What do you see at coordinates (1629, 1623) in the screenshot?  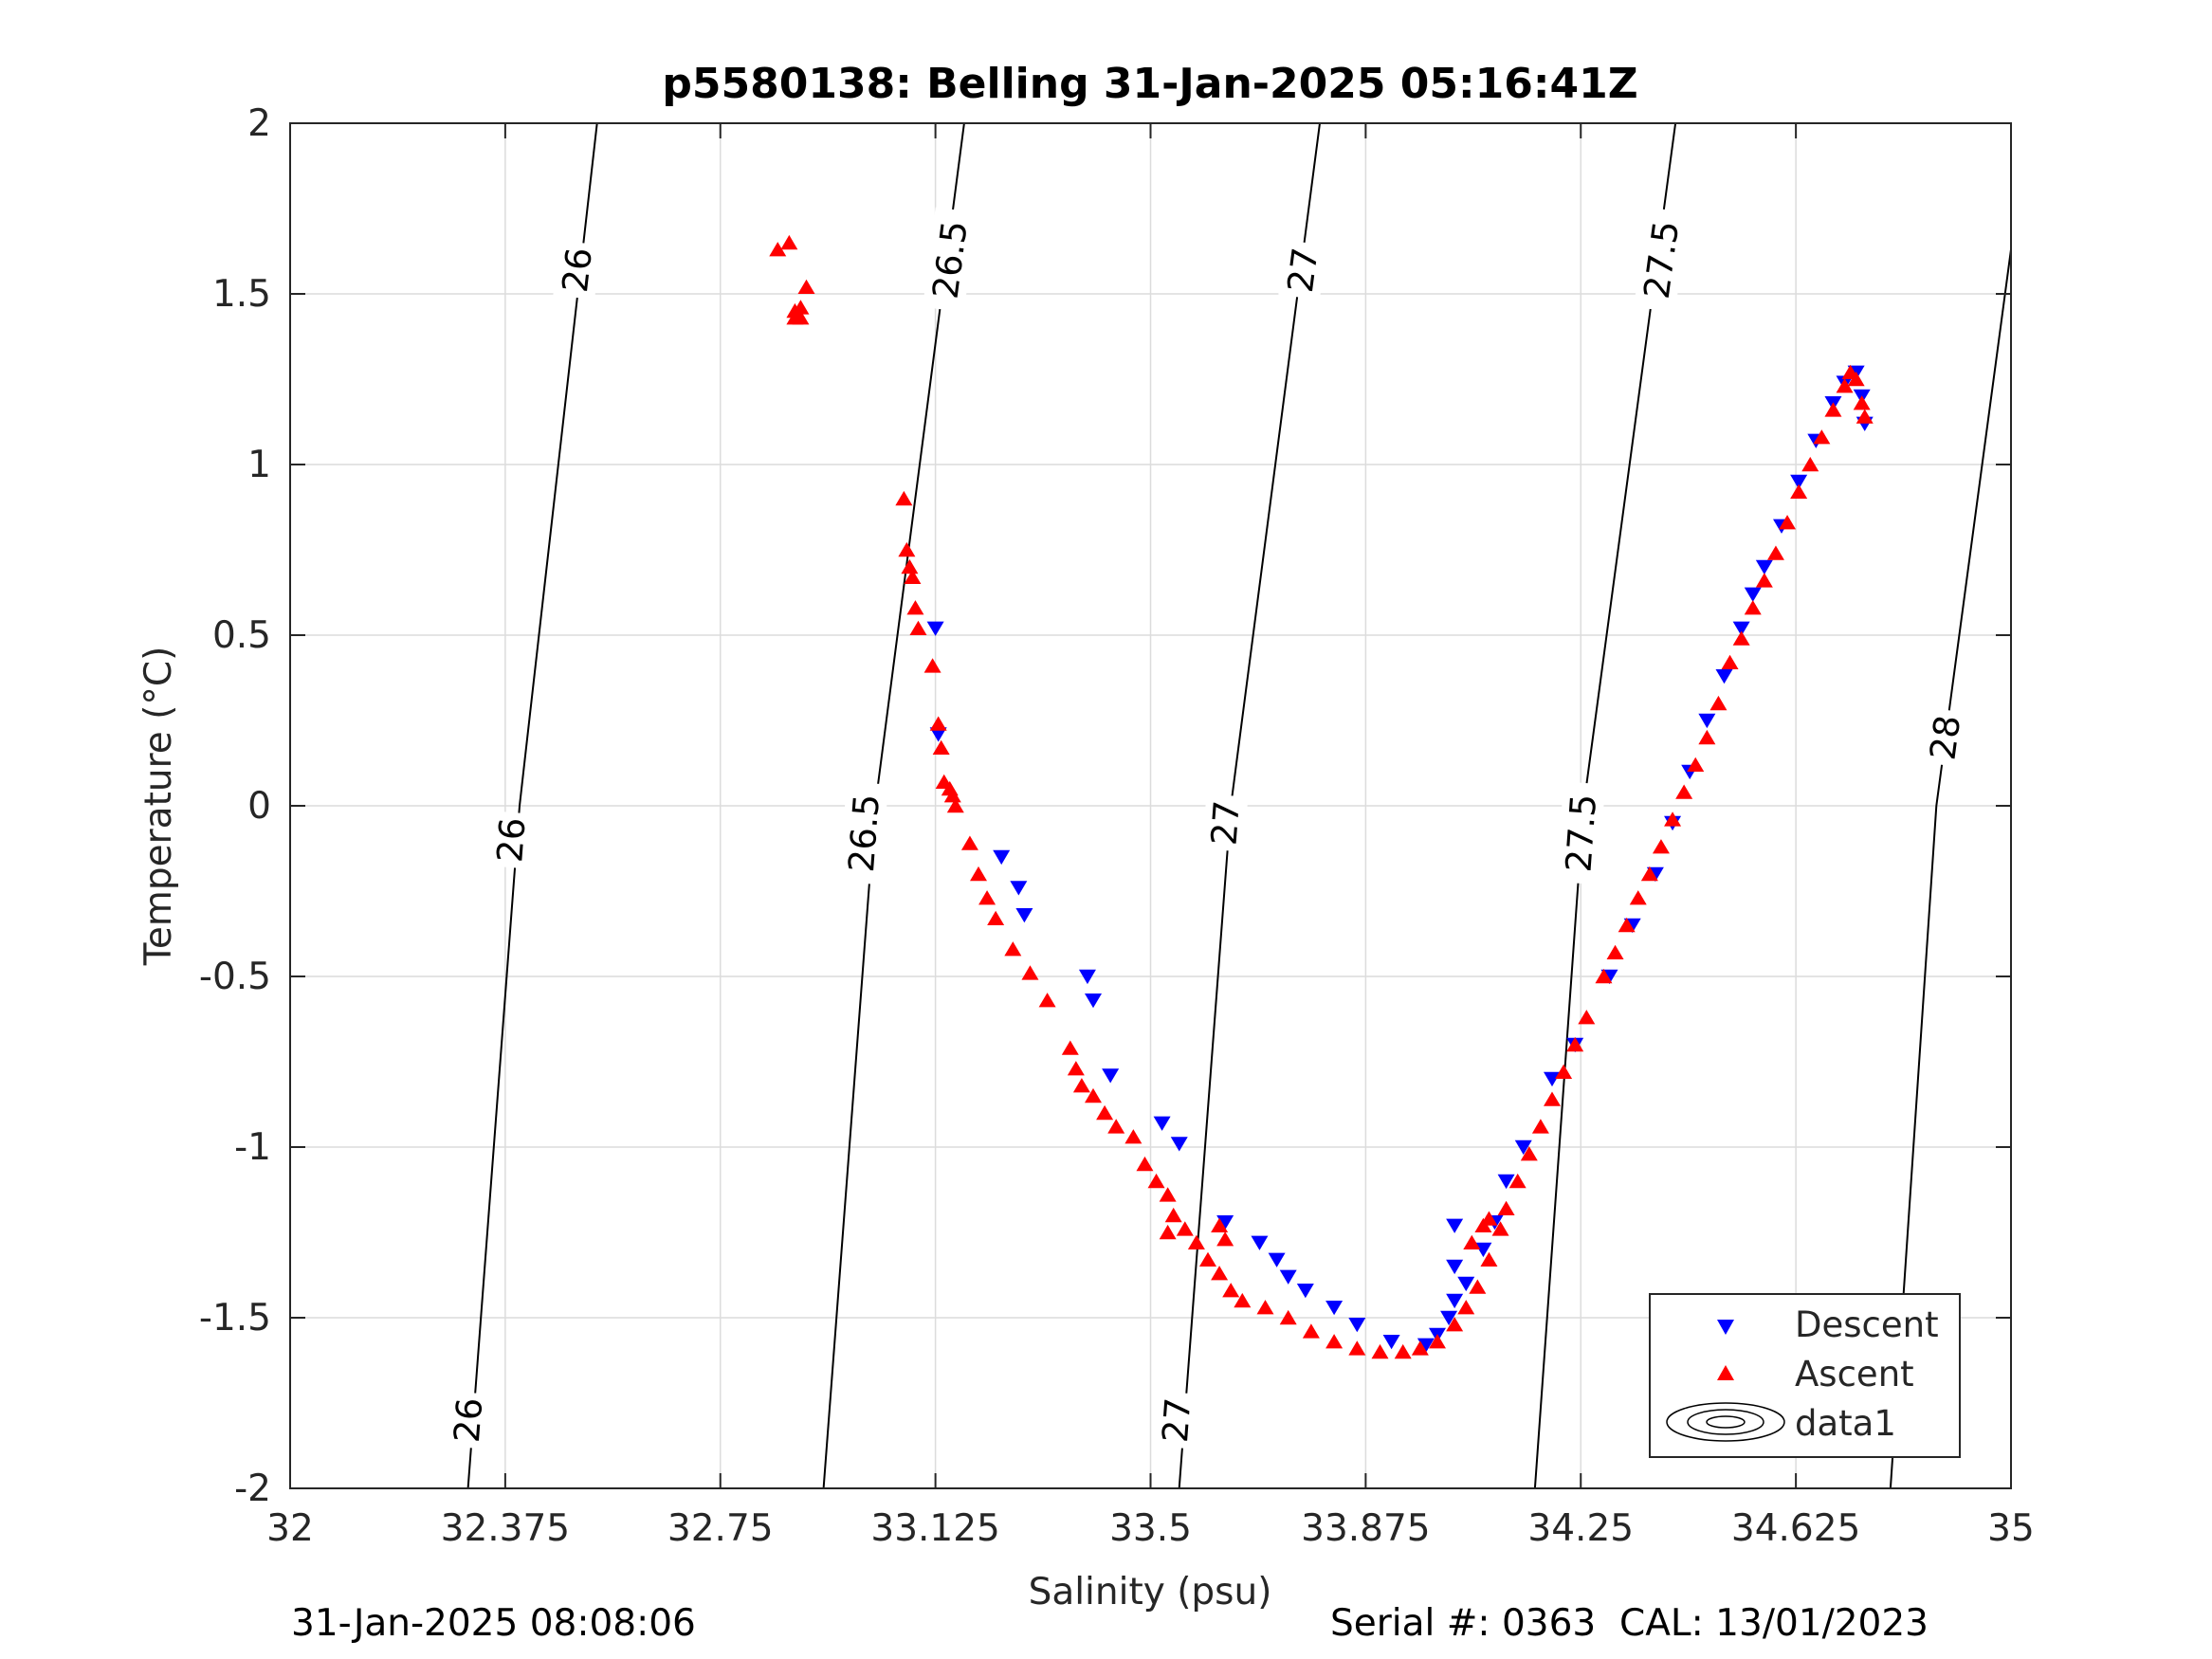 I see `footer-serial-cal: Serial #: 0363 CAL: 13/01/2023` at bounding box center [1629, 1623].